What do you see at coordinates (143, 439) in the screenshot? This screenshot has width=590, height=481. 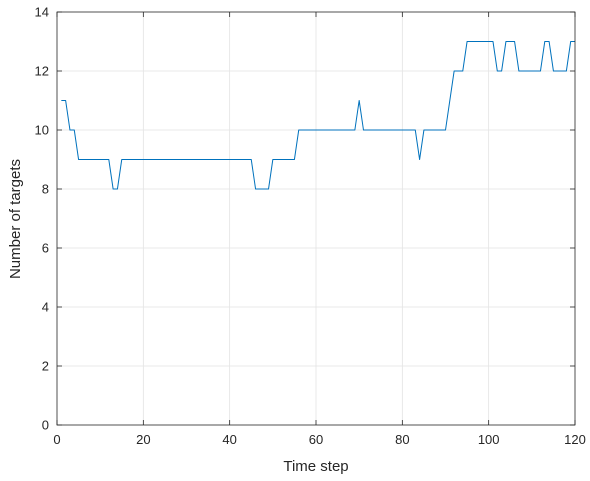 I see `x-tick-label: 20` at bounding box center [143, 439].